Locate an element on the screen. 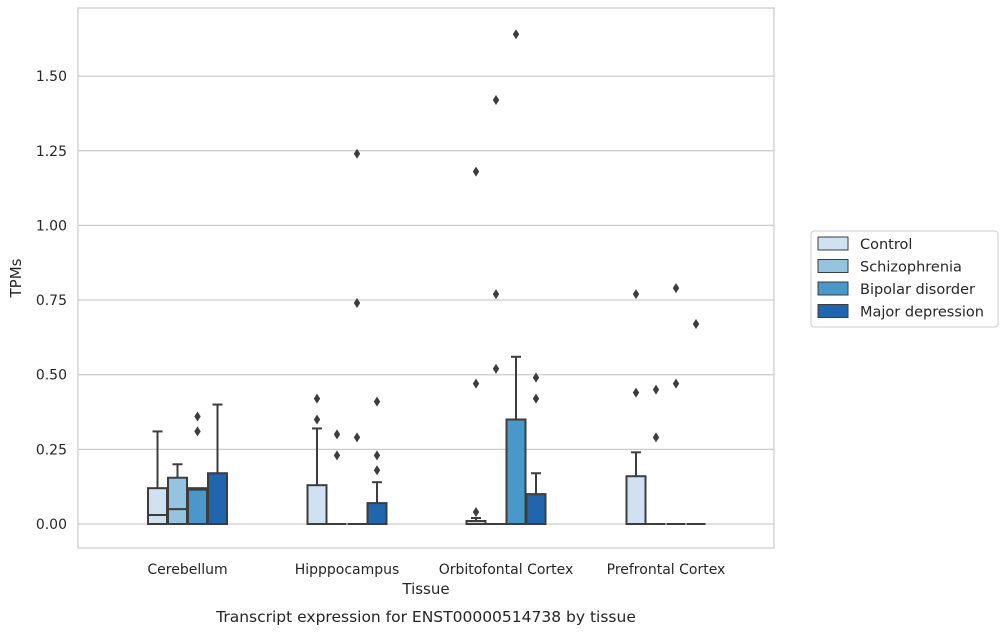 The width and height of the screenshot is (1007, 634). boxes-layer is located at coordinates (426, 440).